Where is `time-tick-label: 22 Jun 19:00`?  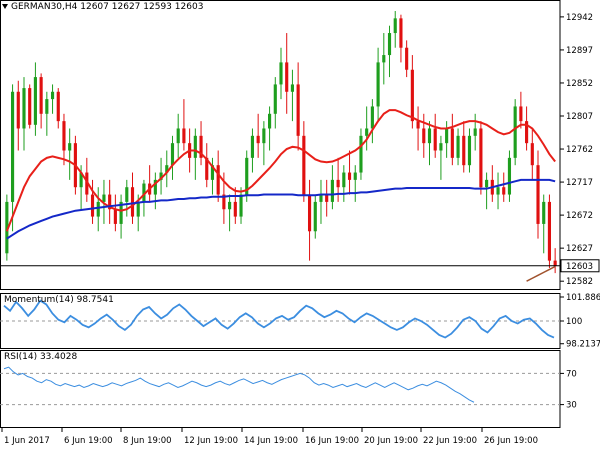 time-tick-label: 22 Jun 19:00 is located at coordinates (450, 441).